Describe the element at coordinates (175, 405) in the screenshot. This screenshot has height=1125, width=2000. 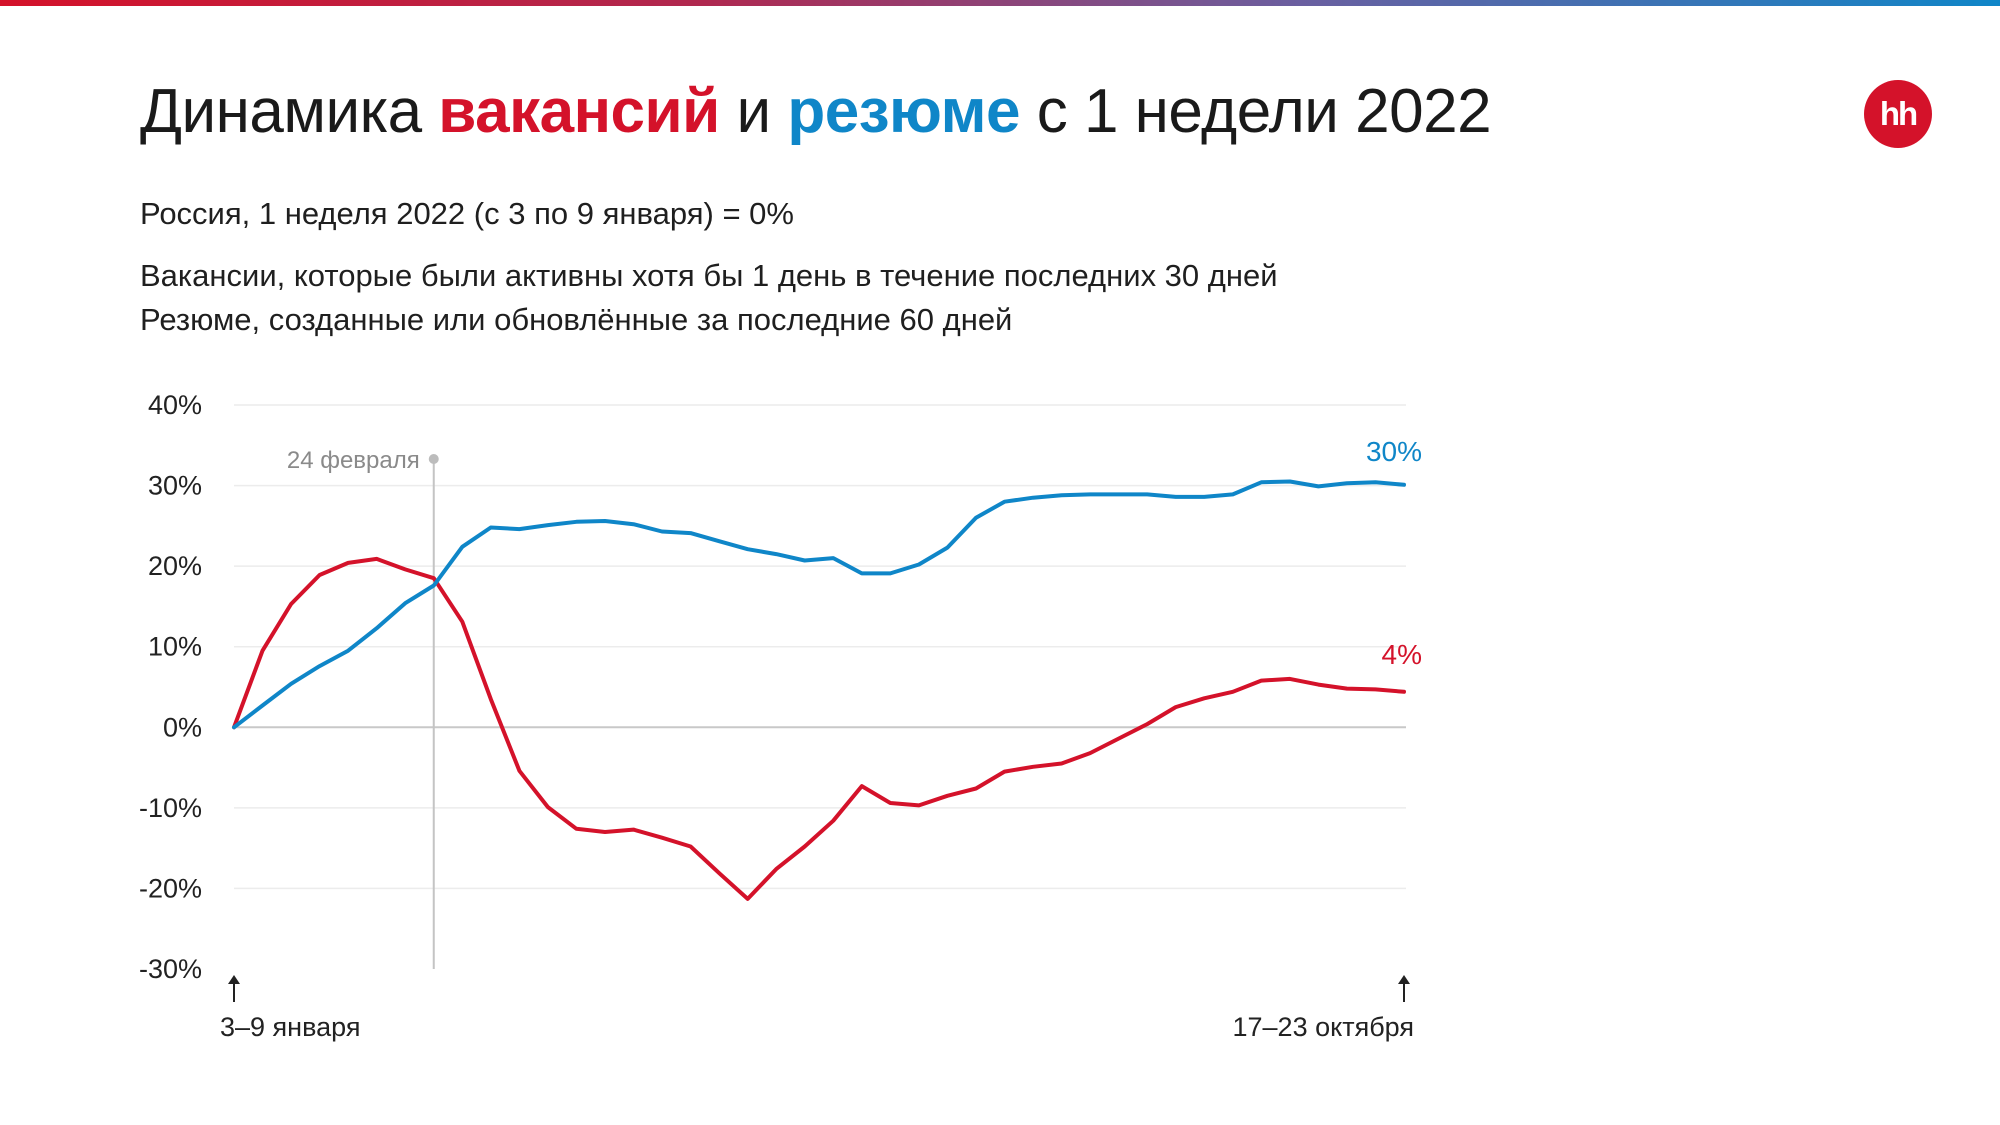
I see `y-tick-label: 40%` at that location.